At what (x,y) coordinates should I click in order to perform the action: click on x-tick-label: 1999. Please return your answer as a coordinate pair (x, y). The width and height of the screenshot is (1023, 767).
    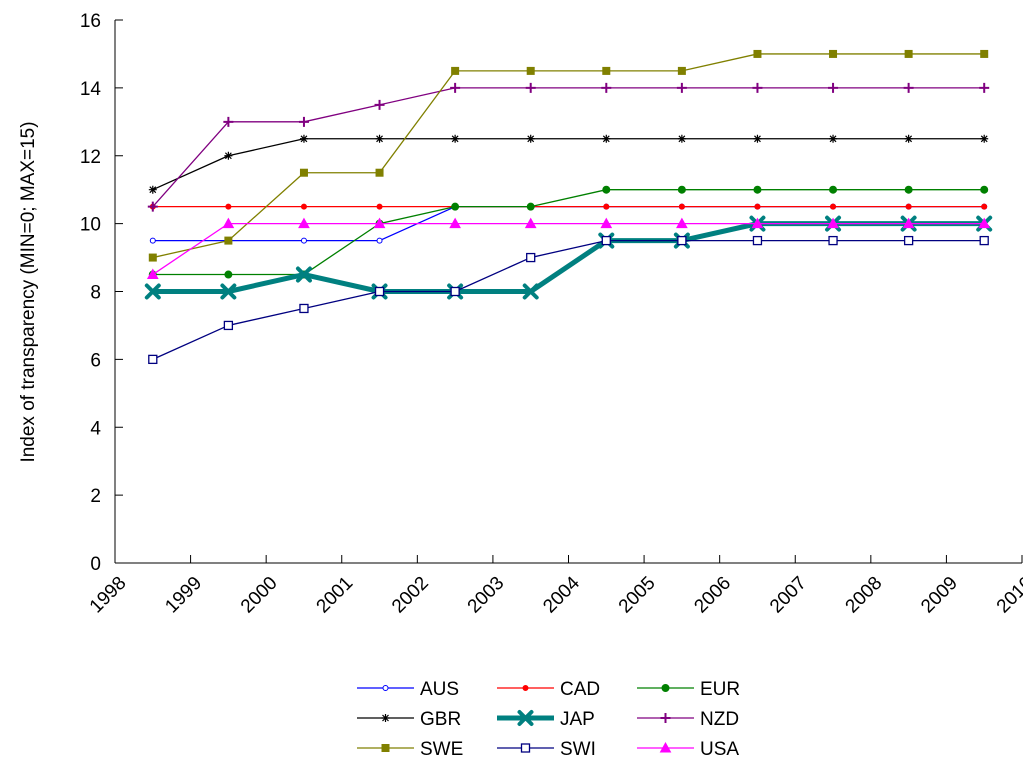
    Looking at the image, I should click on (183, 595).